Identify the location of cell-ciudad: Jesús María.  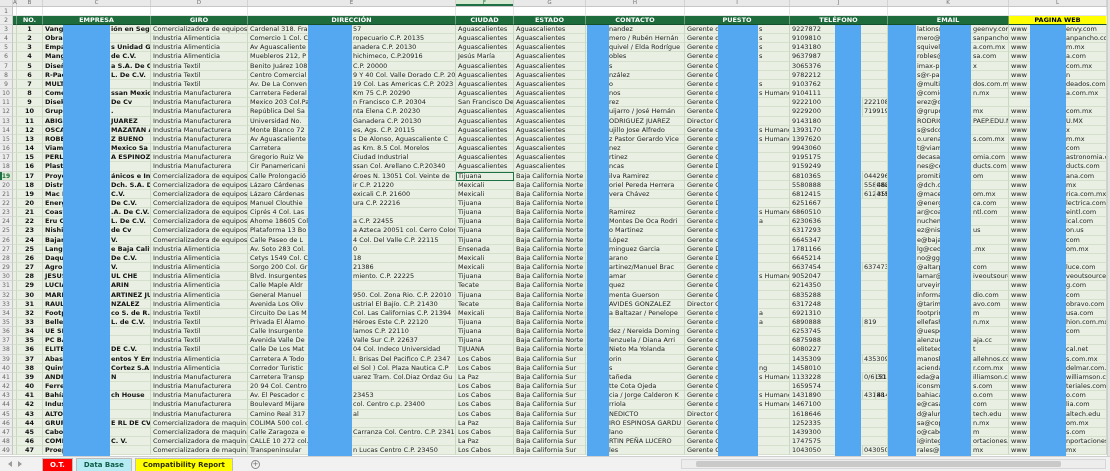
(485, 57).